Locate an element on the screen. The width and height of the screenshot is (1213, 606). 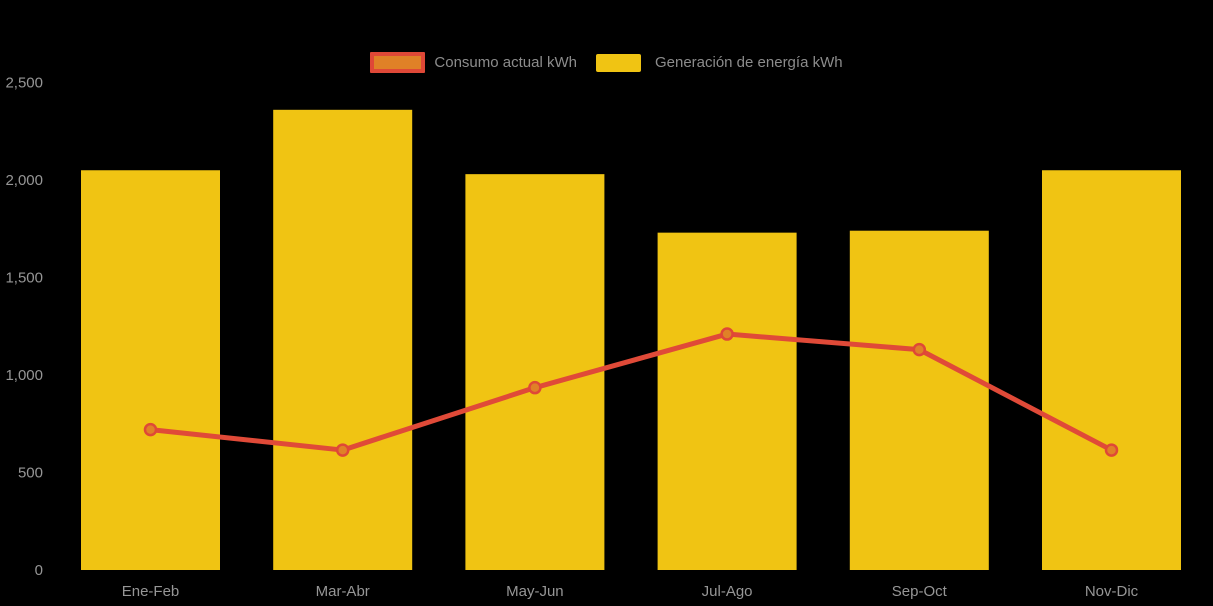
consumo-point-Ene-Feb is located at coordinates (150, 429).